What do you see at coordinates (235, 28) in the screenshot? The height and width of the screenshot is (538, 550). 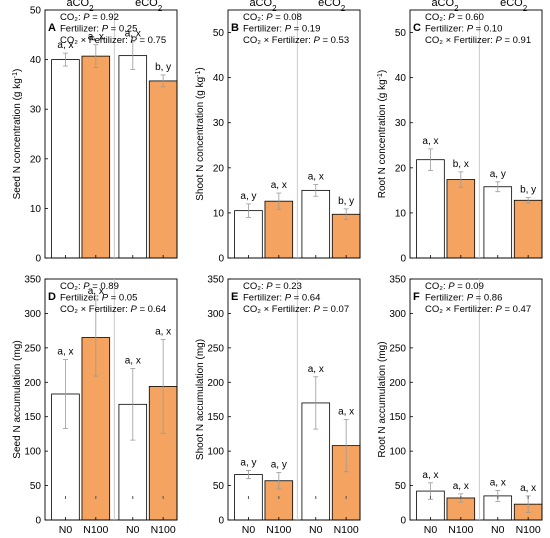 I see `panel-letter: B` at bounding box center [235, 28].